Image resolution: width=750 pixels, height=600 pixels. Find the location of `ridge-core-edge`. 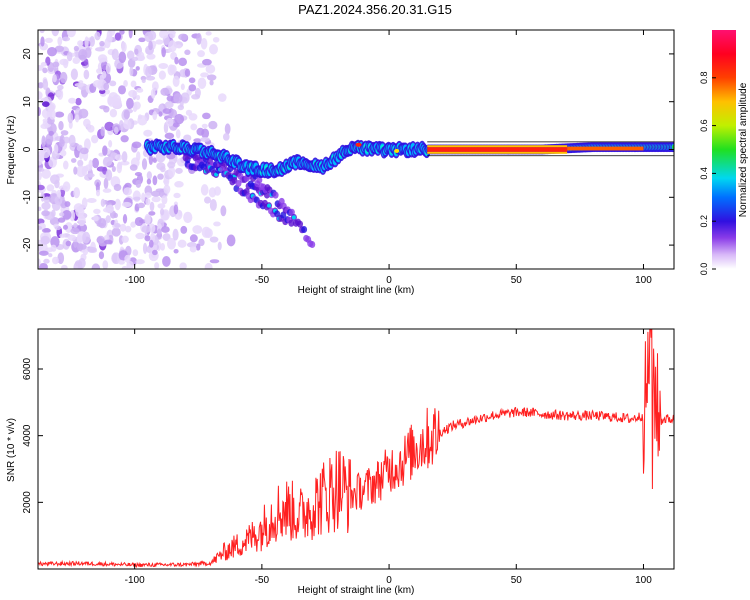

ridge-core-edge is located at coordinates (497, 146).